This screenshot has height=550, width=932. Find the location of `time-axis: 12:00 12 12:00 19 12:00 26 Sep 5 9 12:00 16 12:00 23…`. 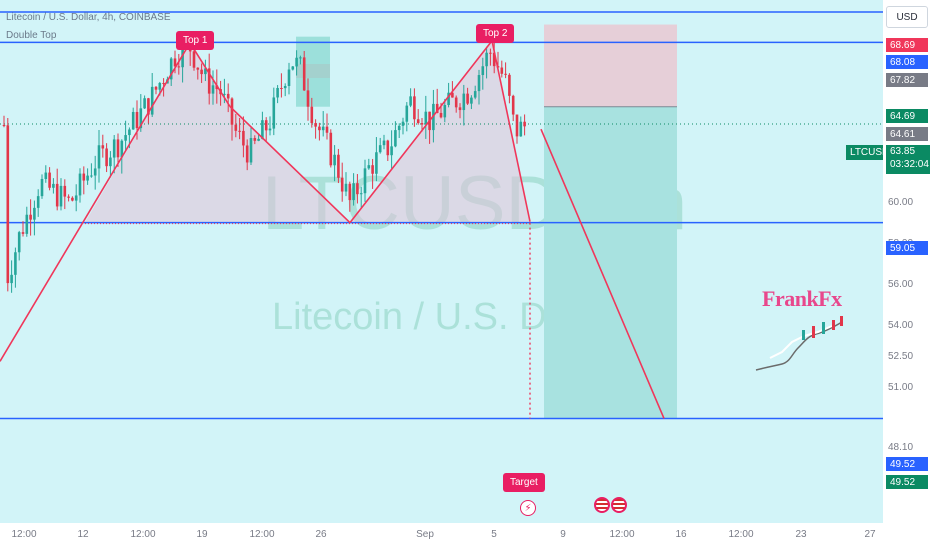

time-axis: 12:00 12 12:00 19 12:00 26 Sep 5 9 12:00 16 12:00 23… is located at coordinates (441, 536).